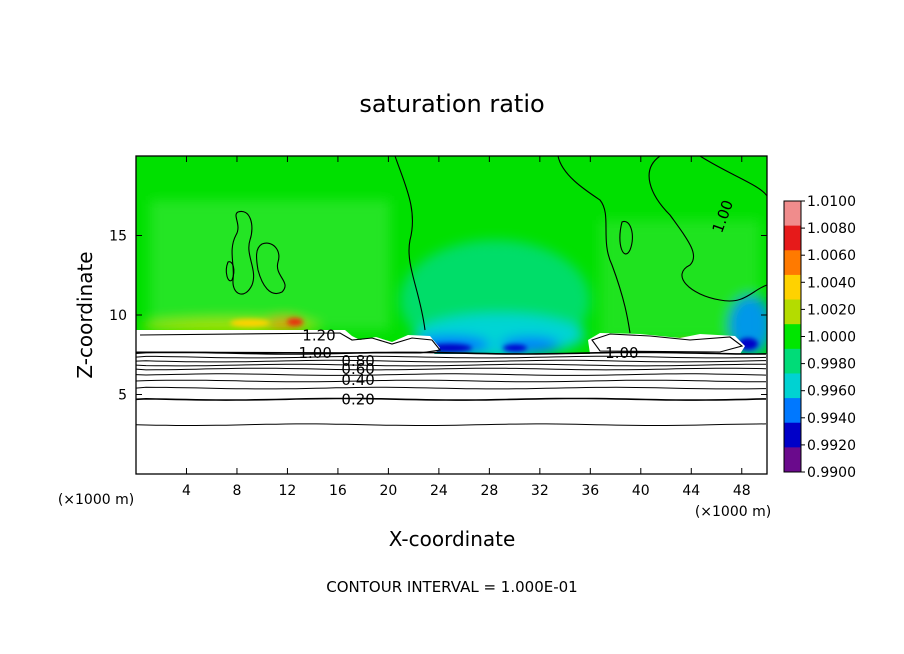 This screenshot has height=654, width=904. Describe the element at coordinates (250, 323) in the screenshot. I see `yellow-spot` at that location.